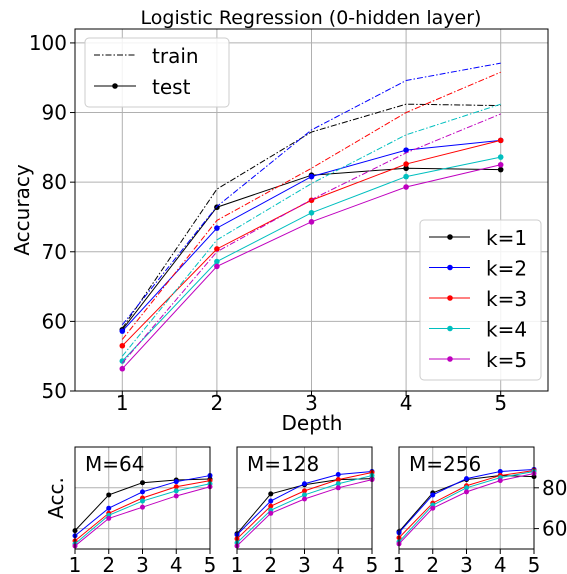  What do you see at coordinates (54, 391) in the screenshot?
I see `y-tick-label: 50` at bounding box center [54, 391].